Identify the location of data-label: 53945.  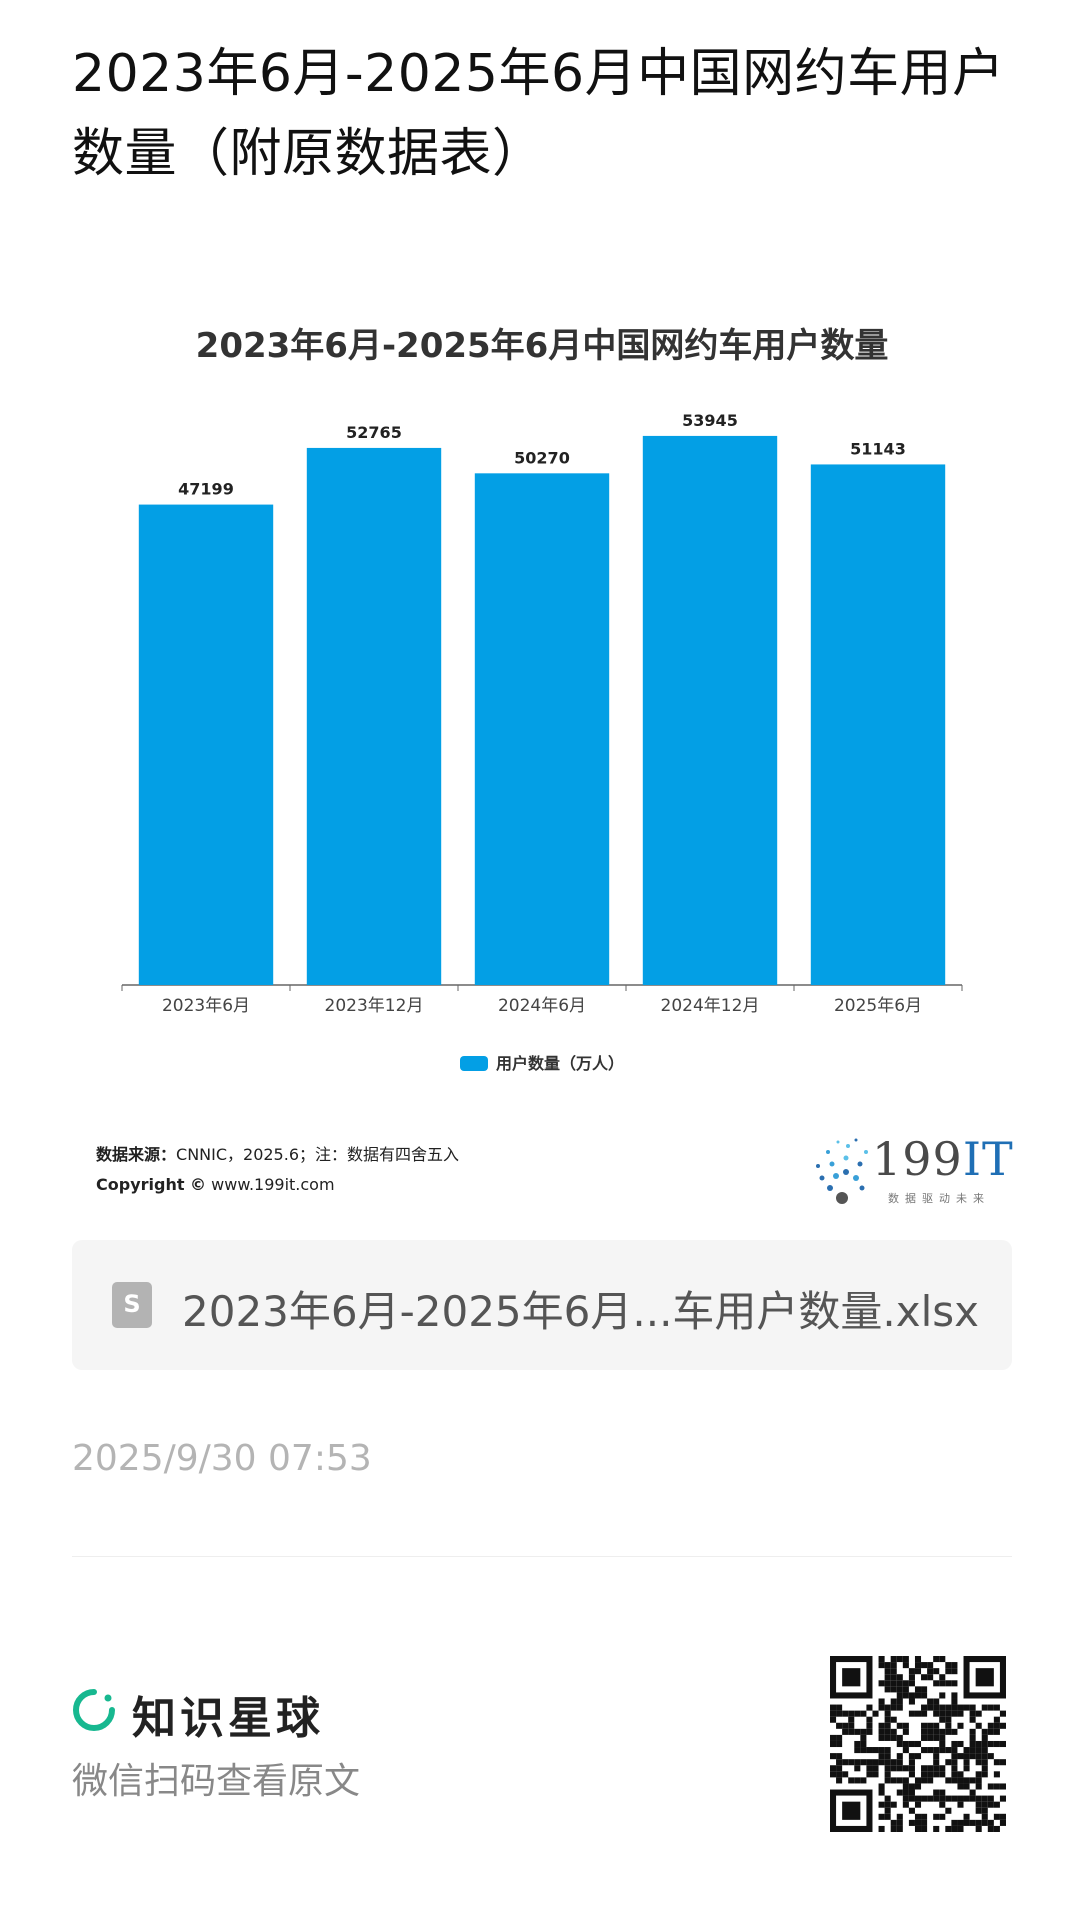
(710, 420).